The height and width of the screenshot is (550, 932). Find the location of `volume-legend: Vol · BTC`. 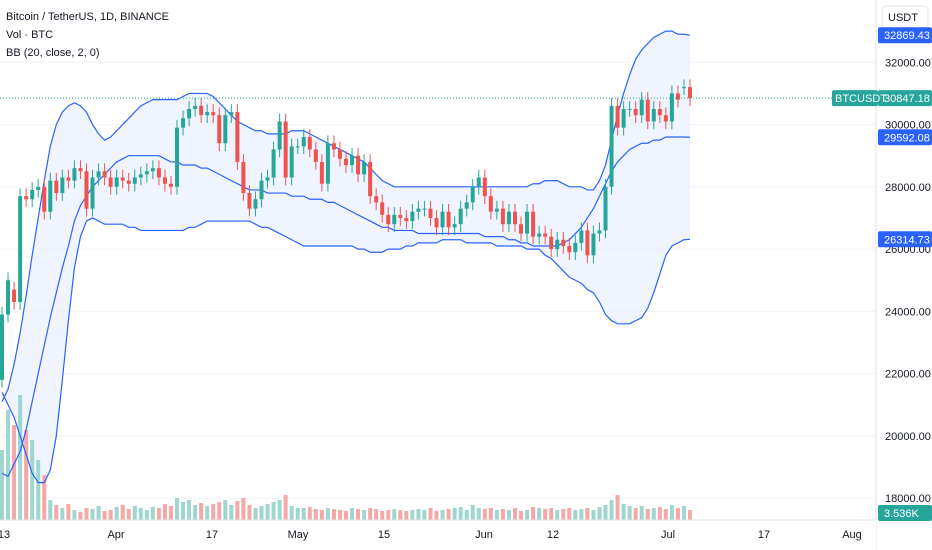

volume-legend: Vol · BTC is located at coordinates (30, 35).